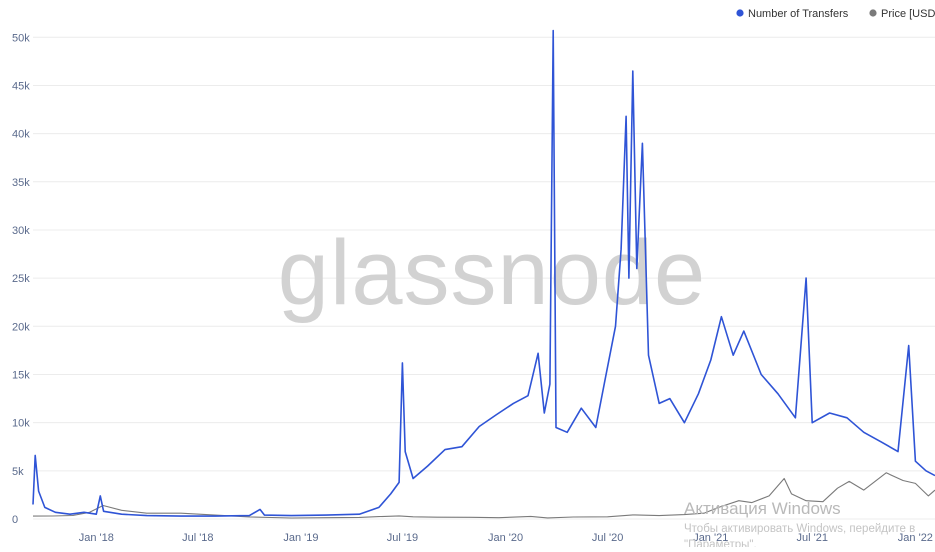  What do you see at coordinates (915, 538) in the screenshot?
I see `x-tick-label: Jan '22` at bounding box center [915, 538].